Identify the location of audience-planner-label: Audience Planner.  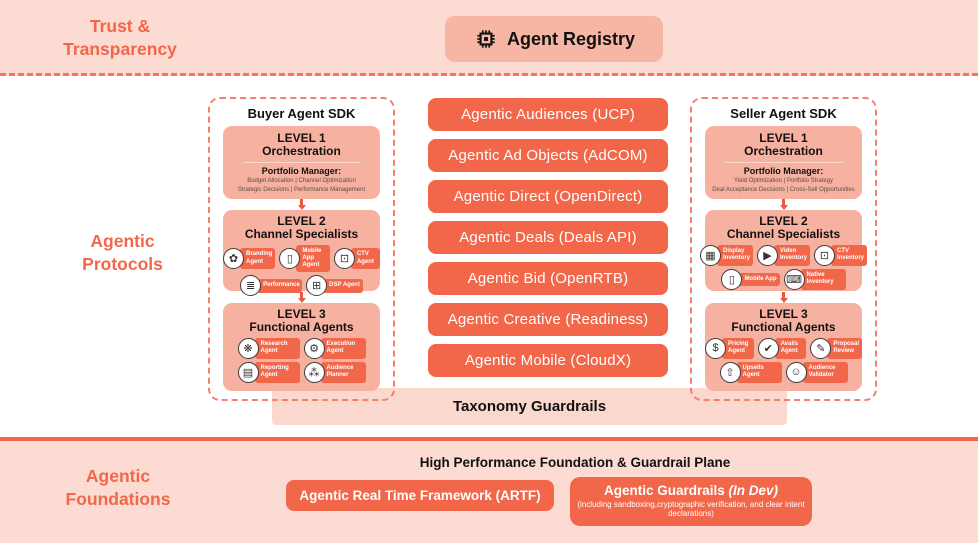
(343, 372).